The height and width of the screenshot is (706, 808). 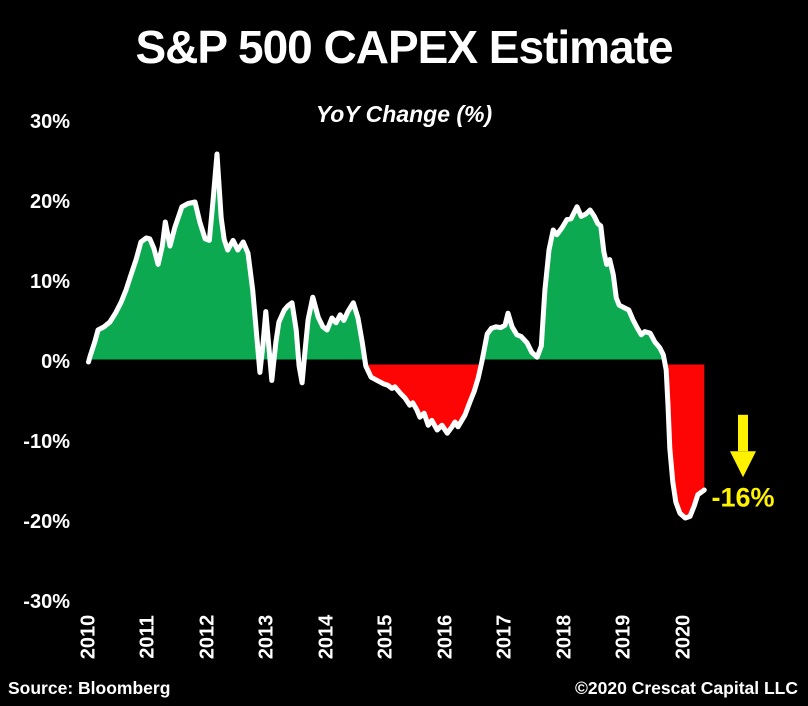 I want to click on down-arrow-icon, so click(x=743, y=446).